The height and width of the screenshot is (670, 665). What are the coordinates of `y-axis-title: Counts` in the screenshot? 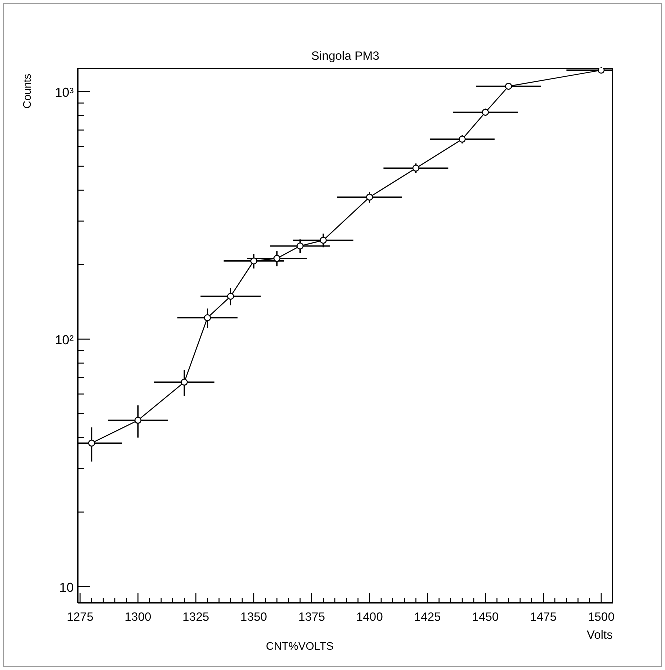 It's located at (28, 91).